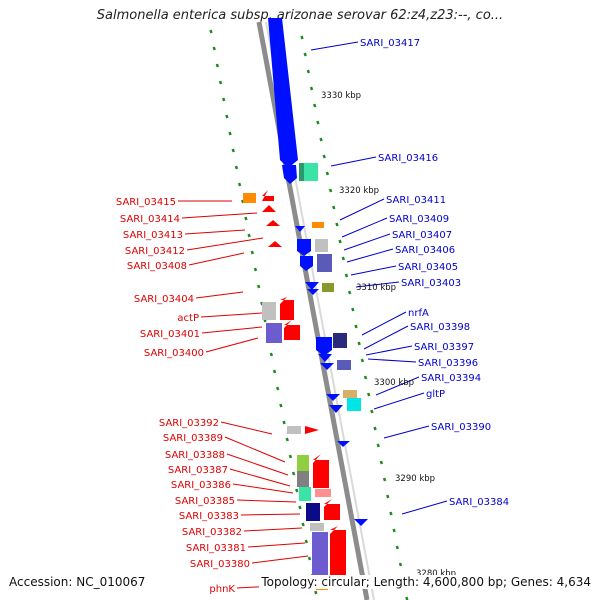 The height and width of the screenshot is (600, 600). Describe the element at coordinates (359, 191) in the screenshot. I see `scale-label: 3320 kbp` at that location.